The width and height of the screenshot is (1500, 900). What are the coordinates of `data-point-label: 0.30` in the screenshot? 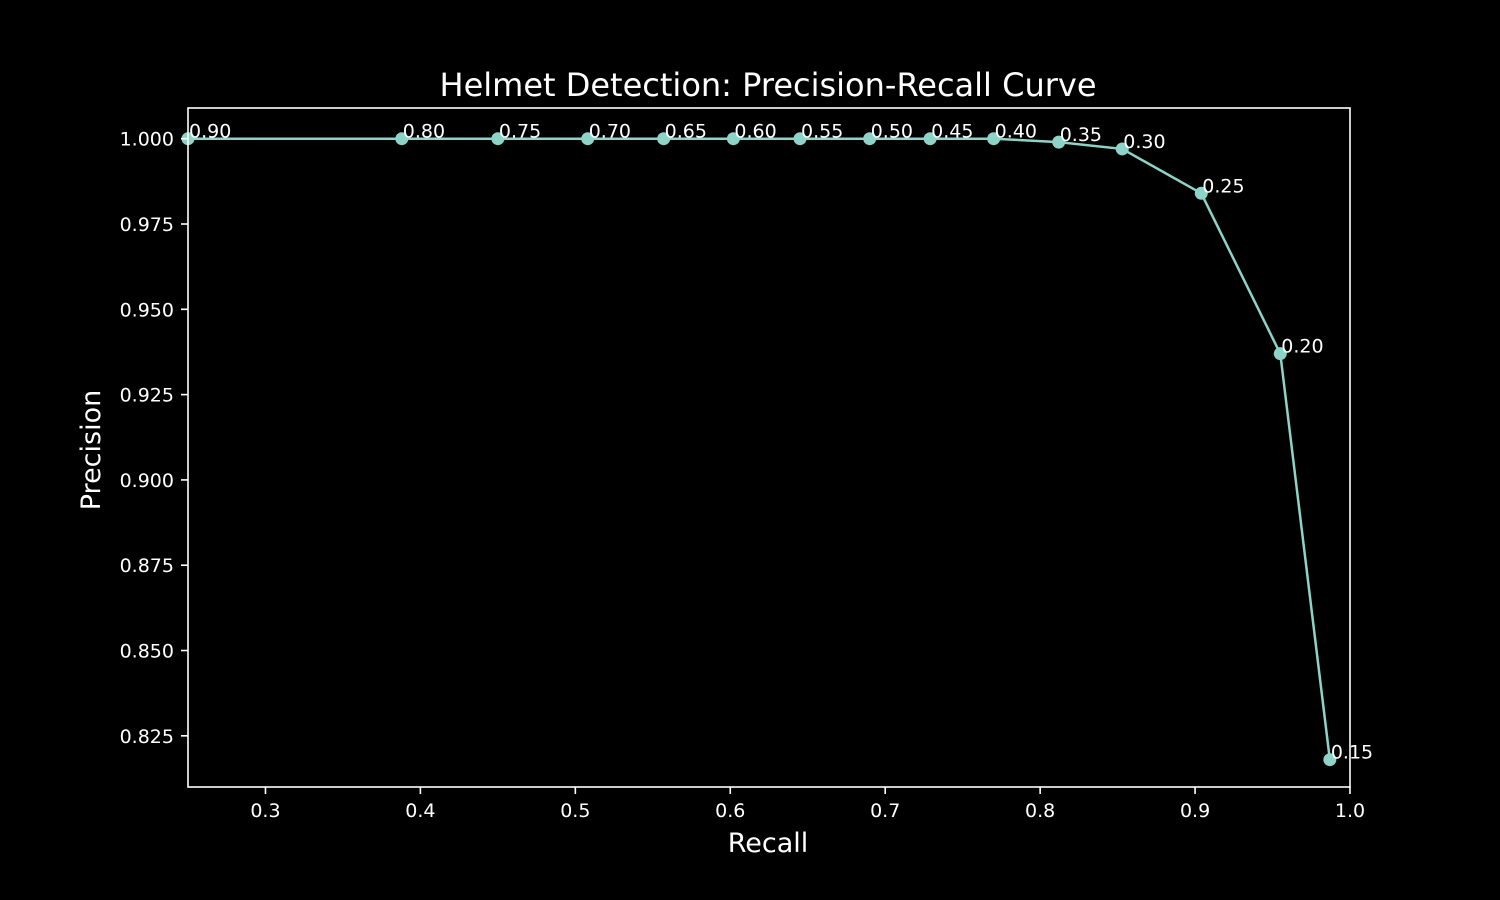 It's located at (1144, 142).